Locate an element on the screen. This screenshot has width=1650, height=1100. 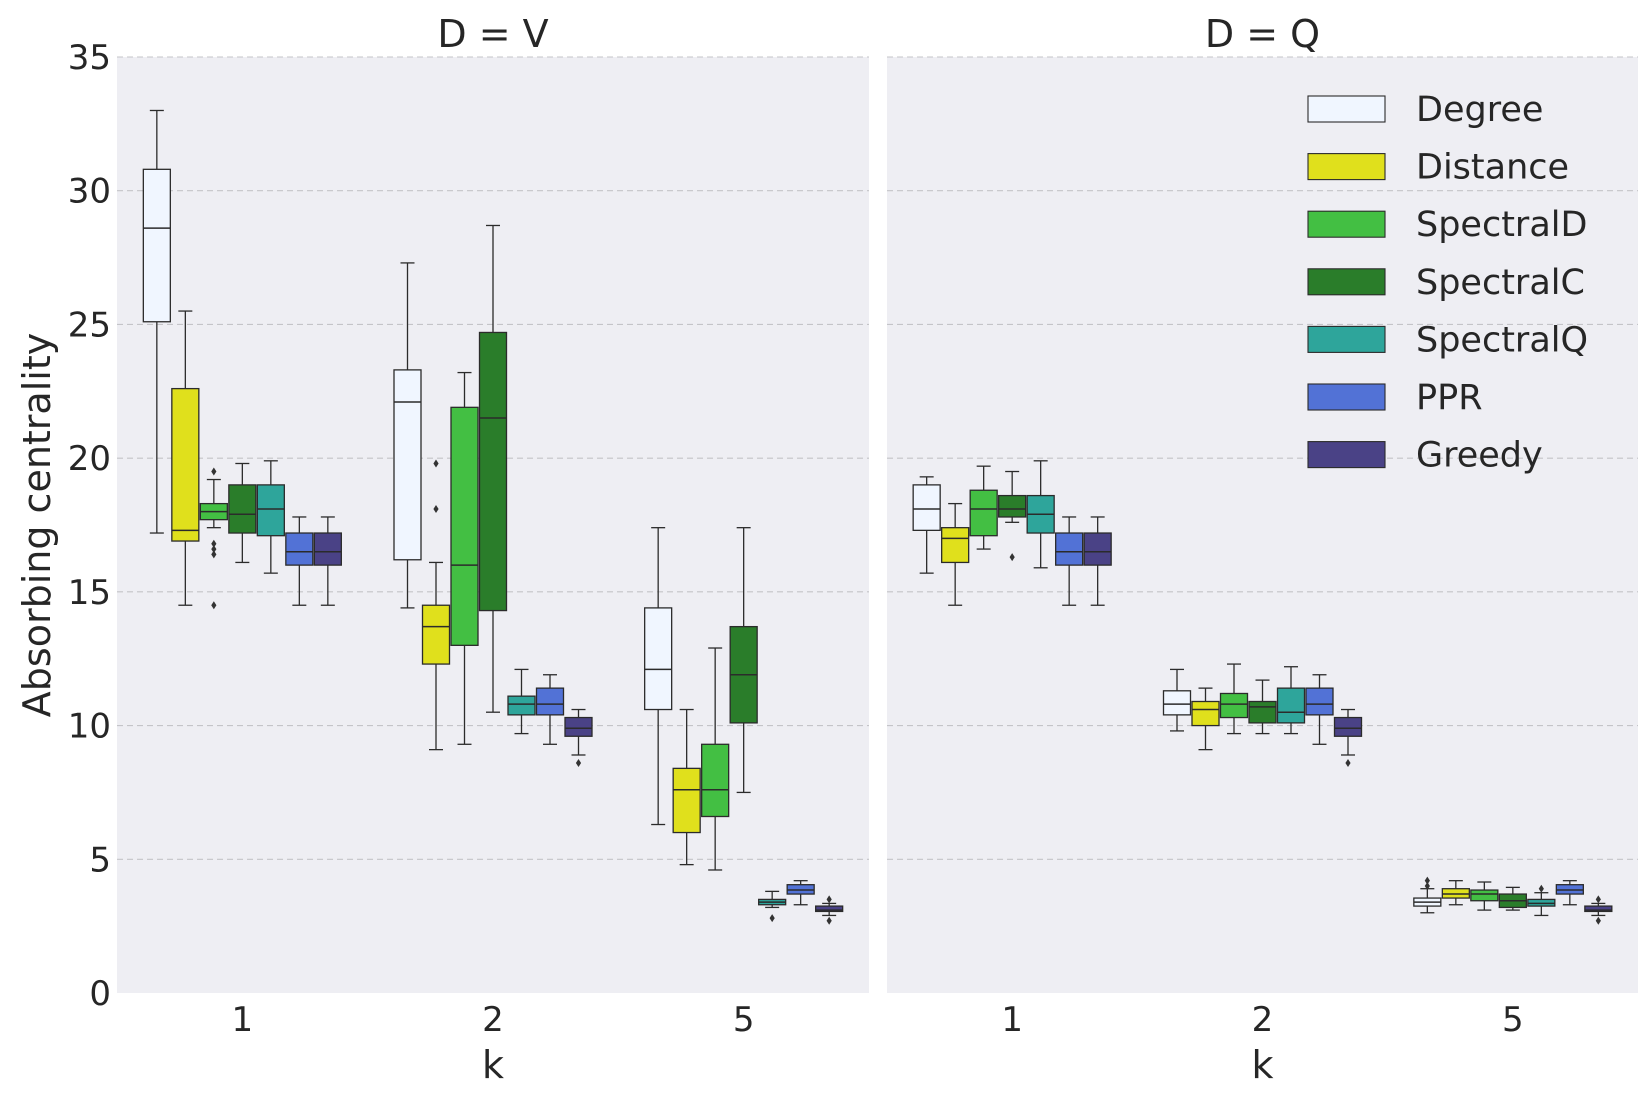
legend-label: Distance is located at coordinates (1492, 168).